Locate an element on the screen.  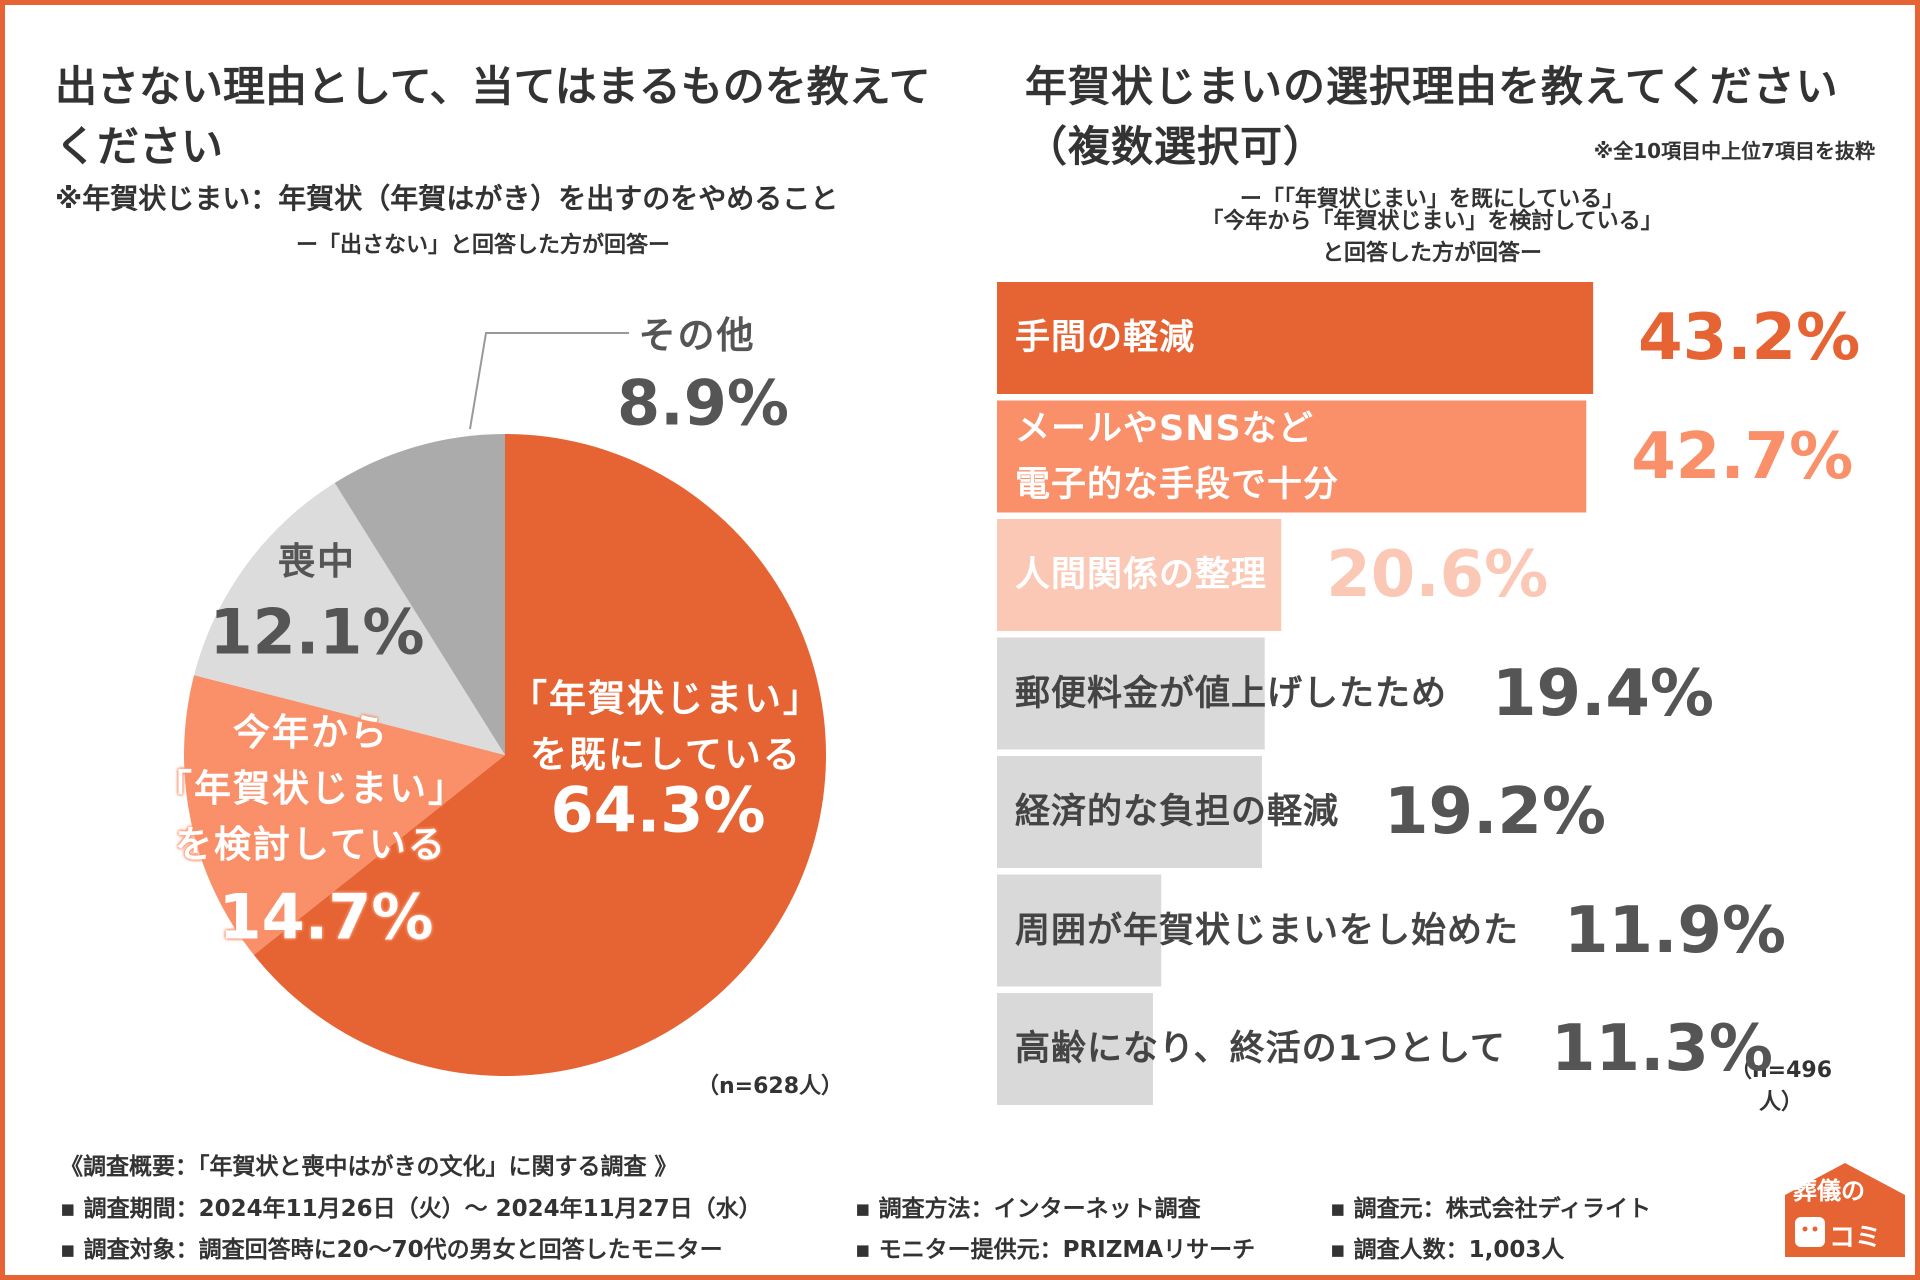
bar-category: 手間の軽減 is located at coordinates (1105, 338).